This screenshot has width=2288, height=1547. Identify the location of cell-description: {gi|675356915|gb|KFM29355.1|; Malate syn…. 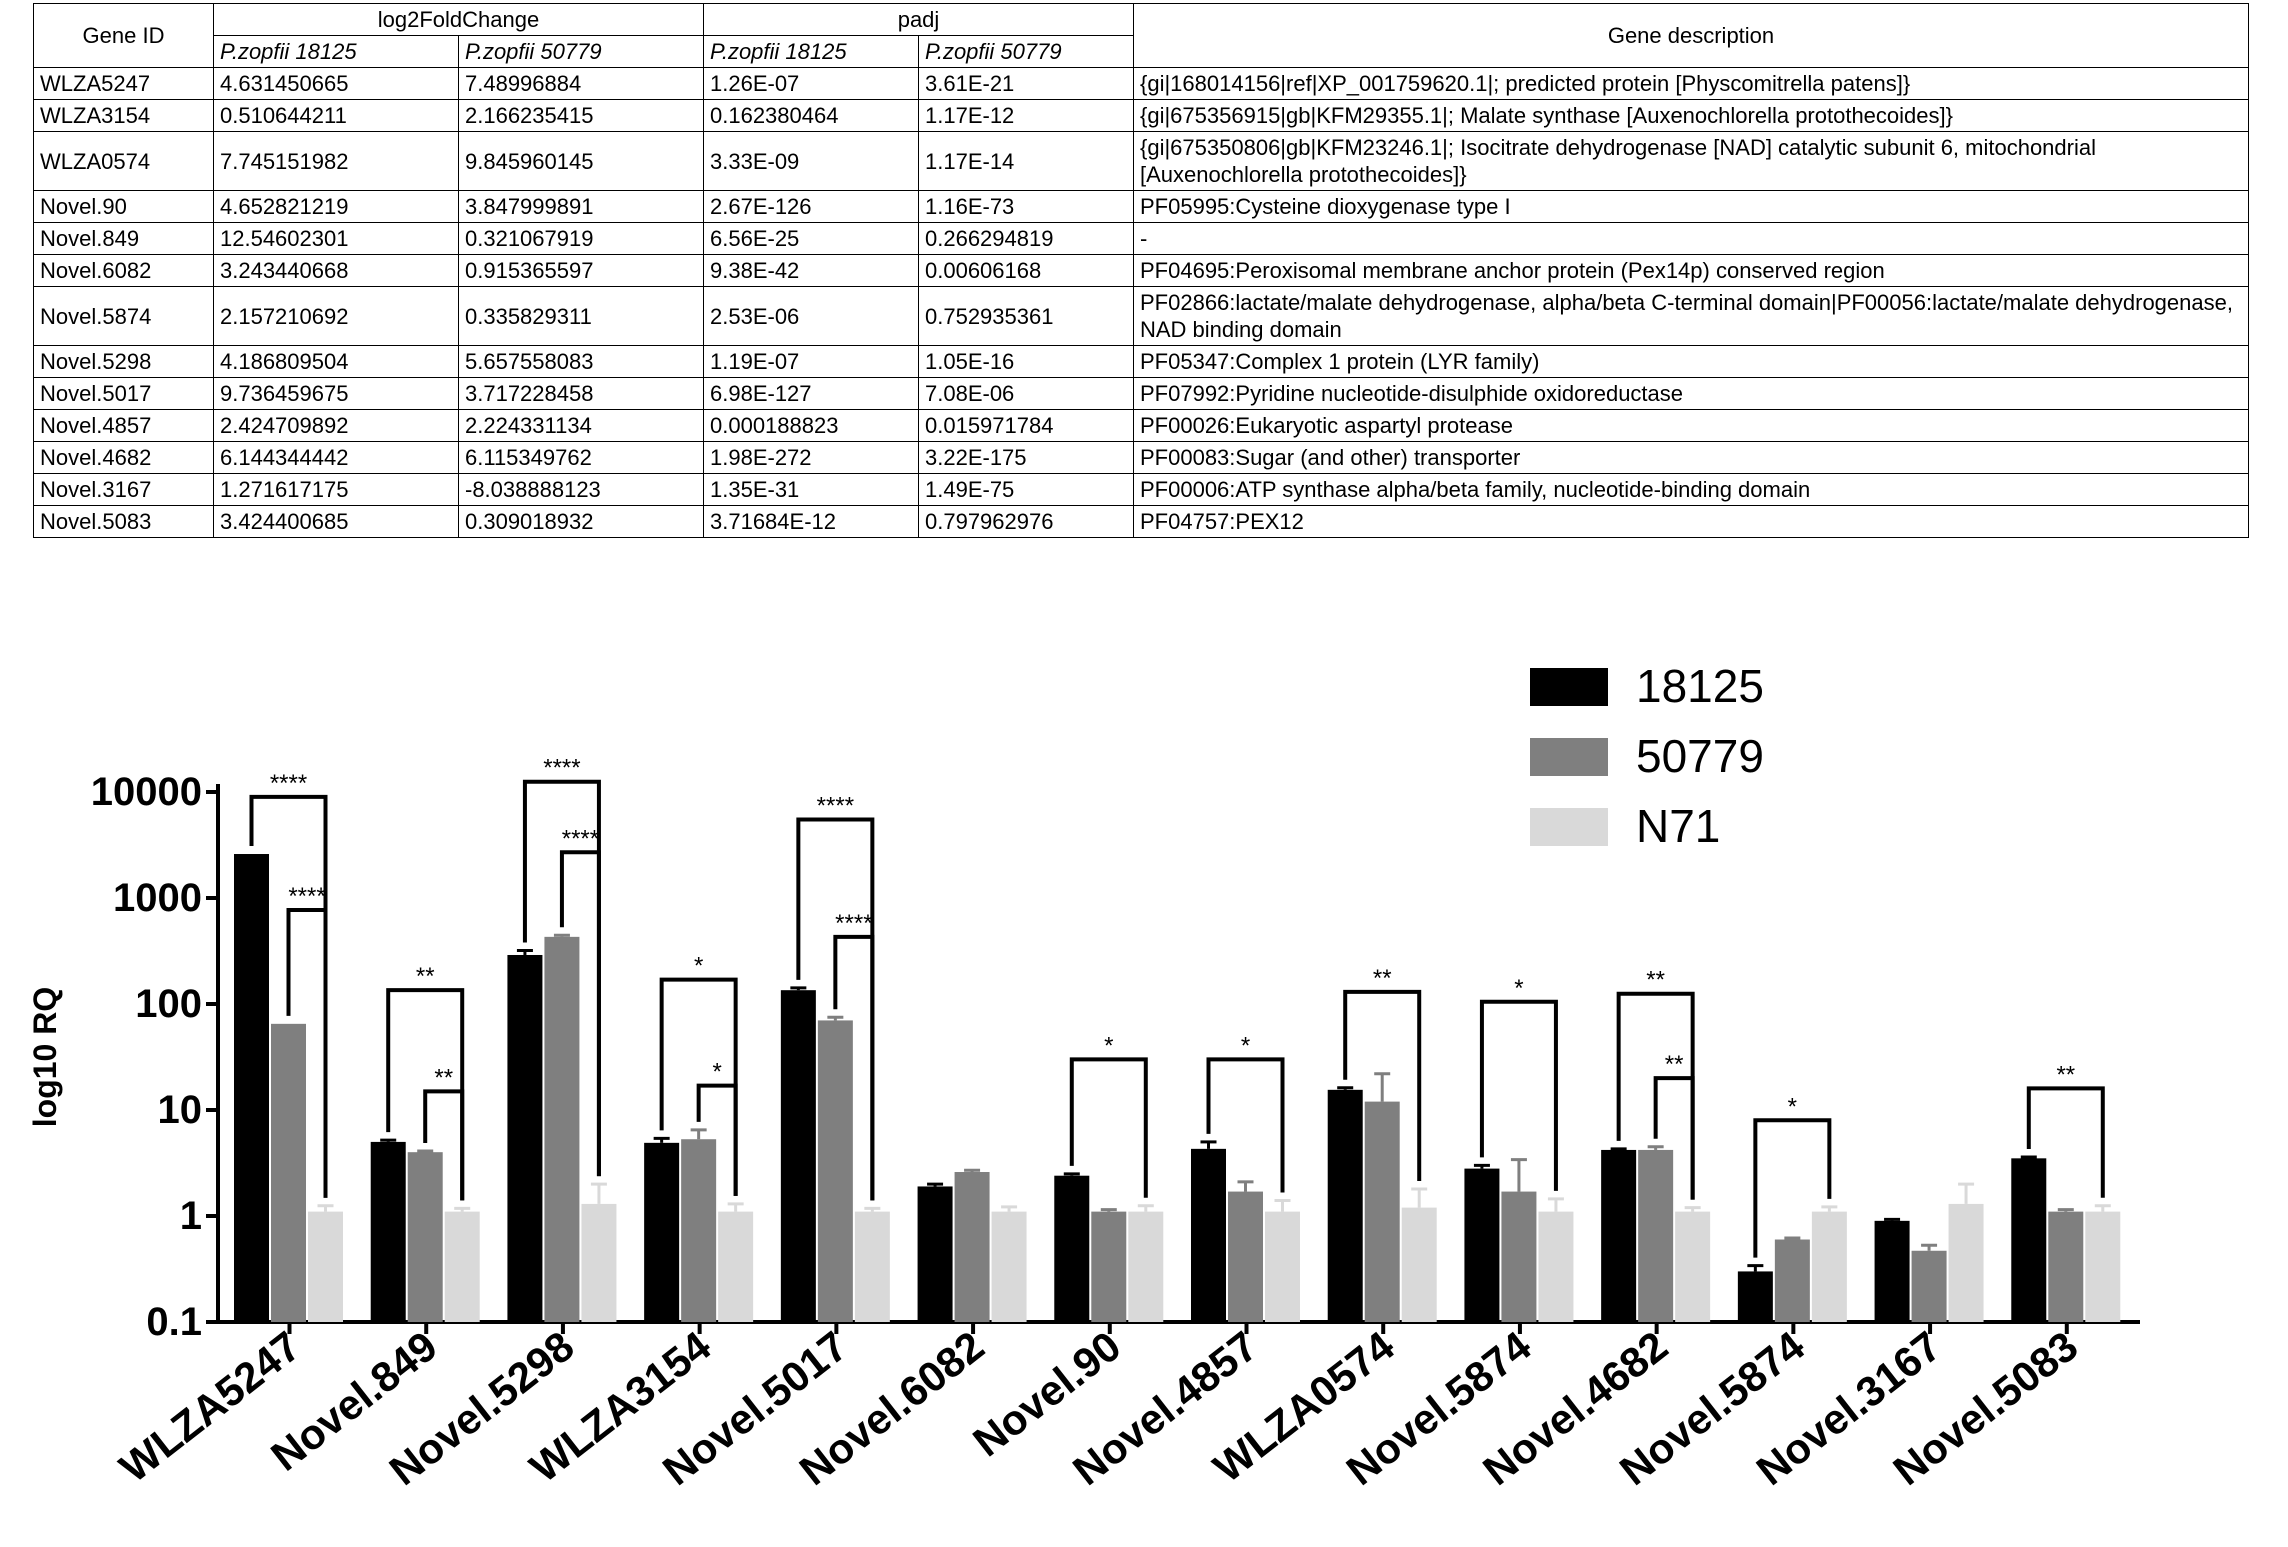
(1691, 115).